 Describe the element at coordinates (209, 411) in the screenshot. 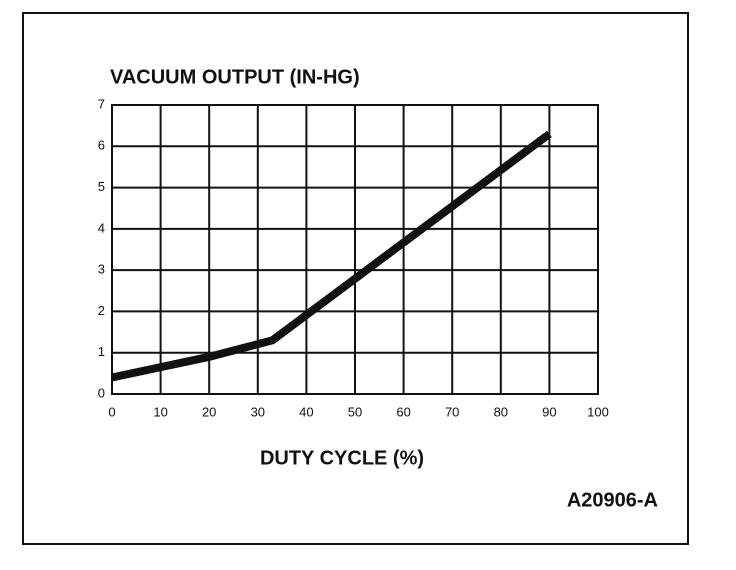

I see `x-tick-label: 20` at that location.